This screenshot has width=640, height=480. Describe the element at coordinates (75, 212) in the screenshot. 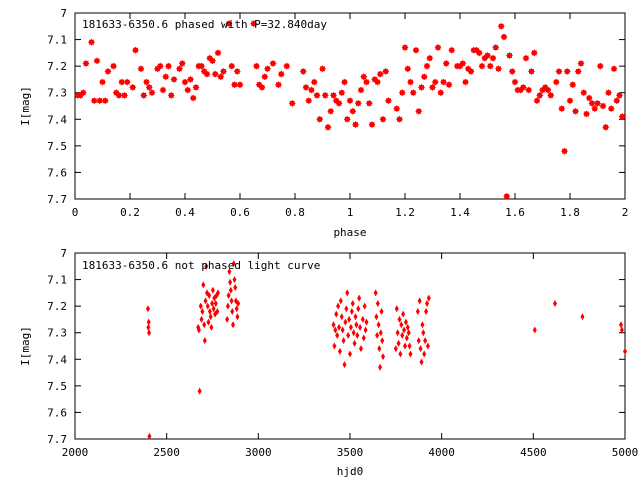

I see `x-tick-label: 0` at that location.